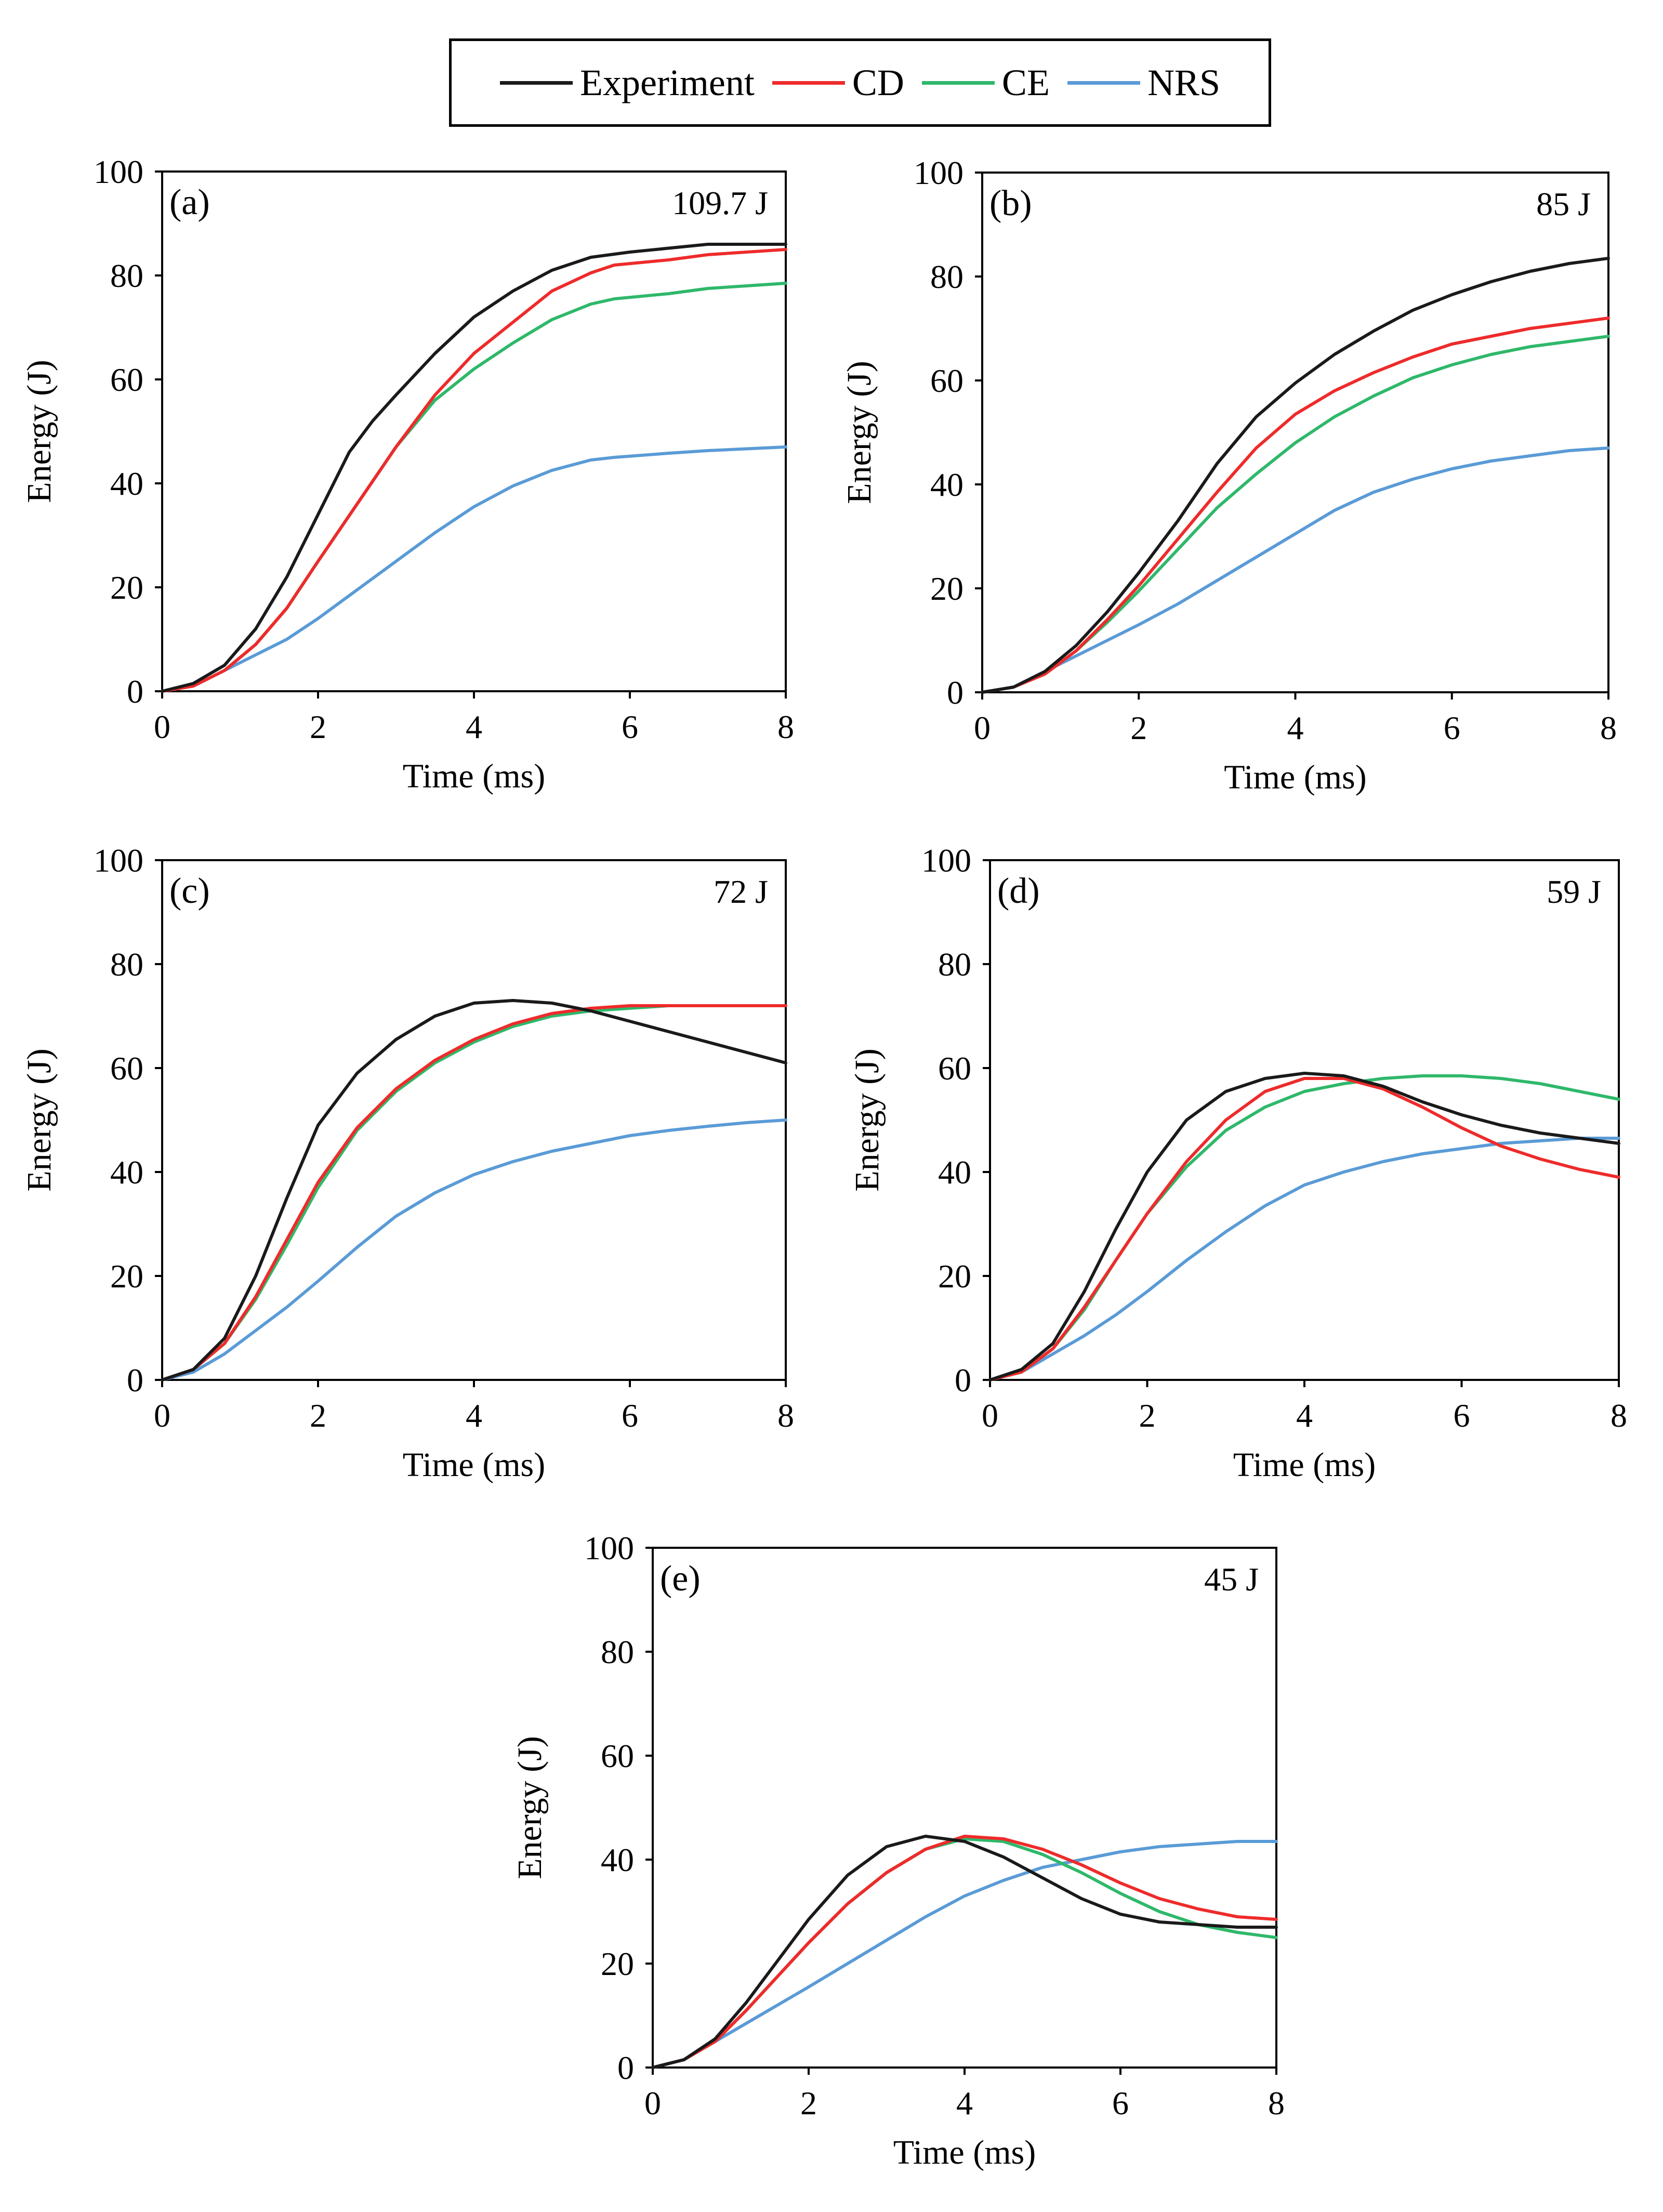 The image size is (1663, 2212). I want to click on legend-label-cd: CD, so click(878, 82).